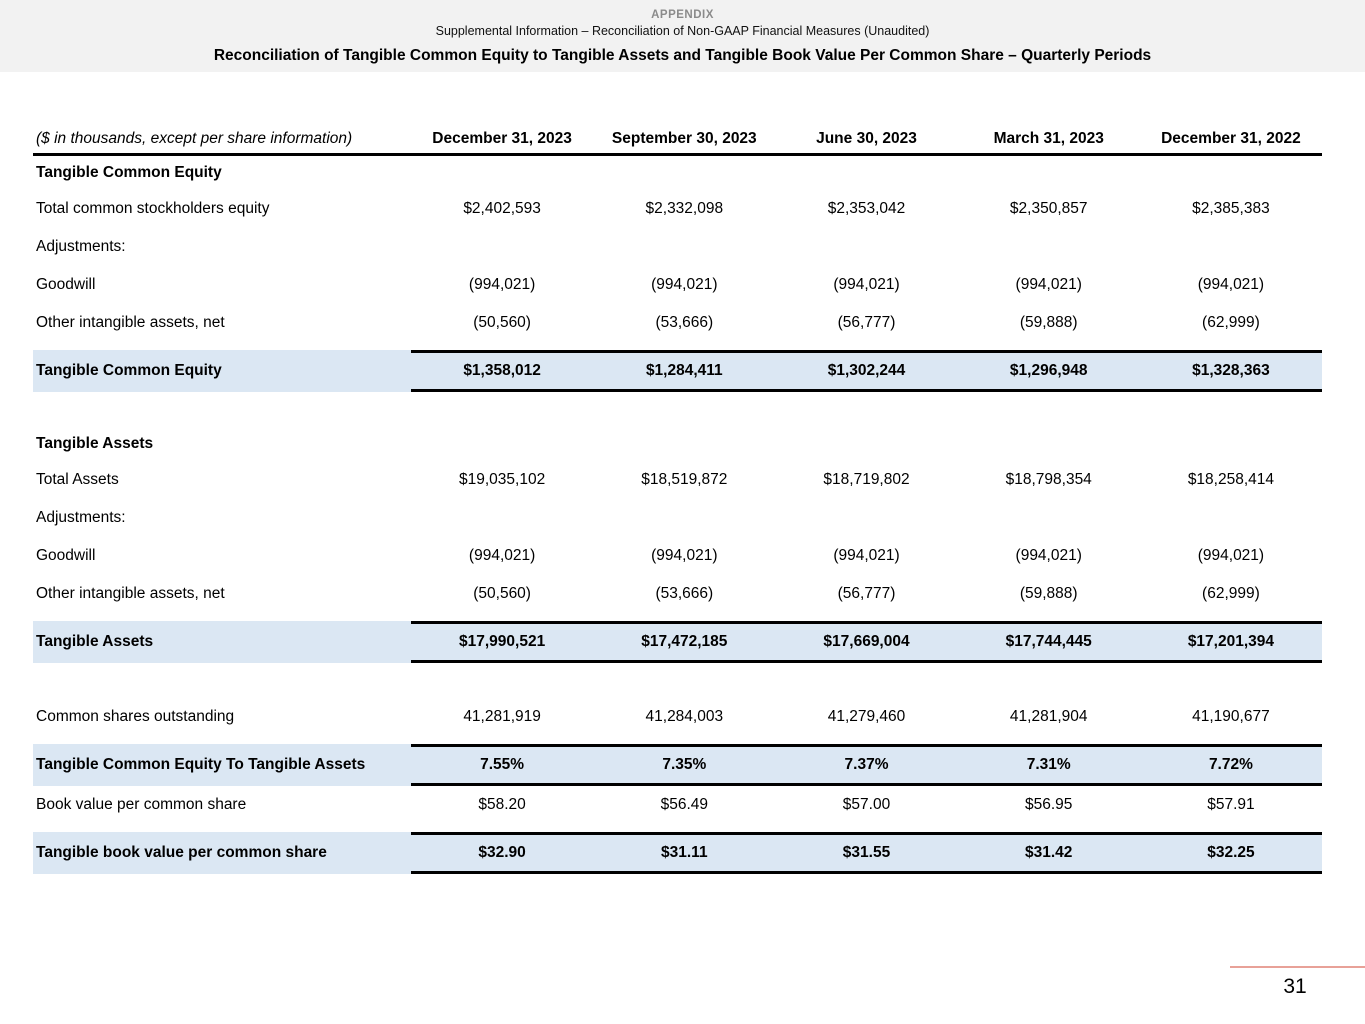 Image resolution: width=1365 pixels, height=1024 pixels. I want to click on page-number: 31, so click(1295, 986).